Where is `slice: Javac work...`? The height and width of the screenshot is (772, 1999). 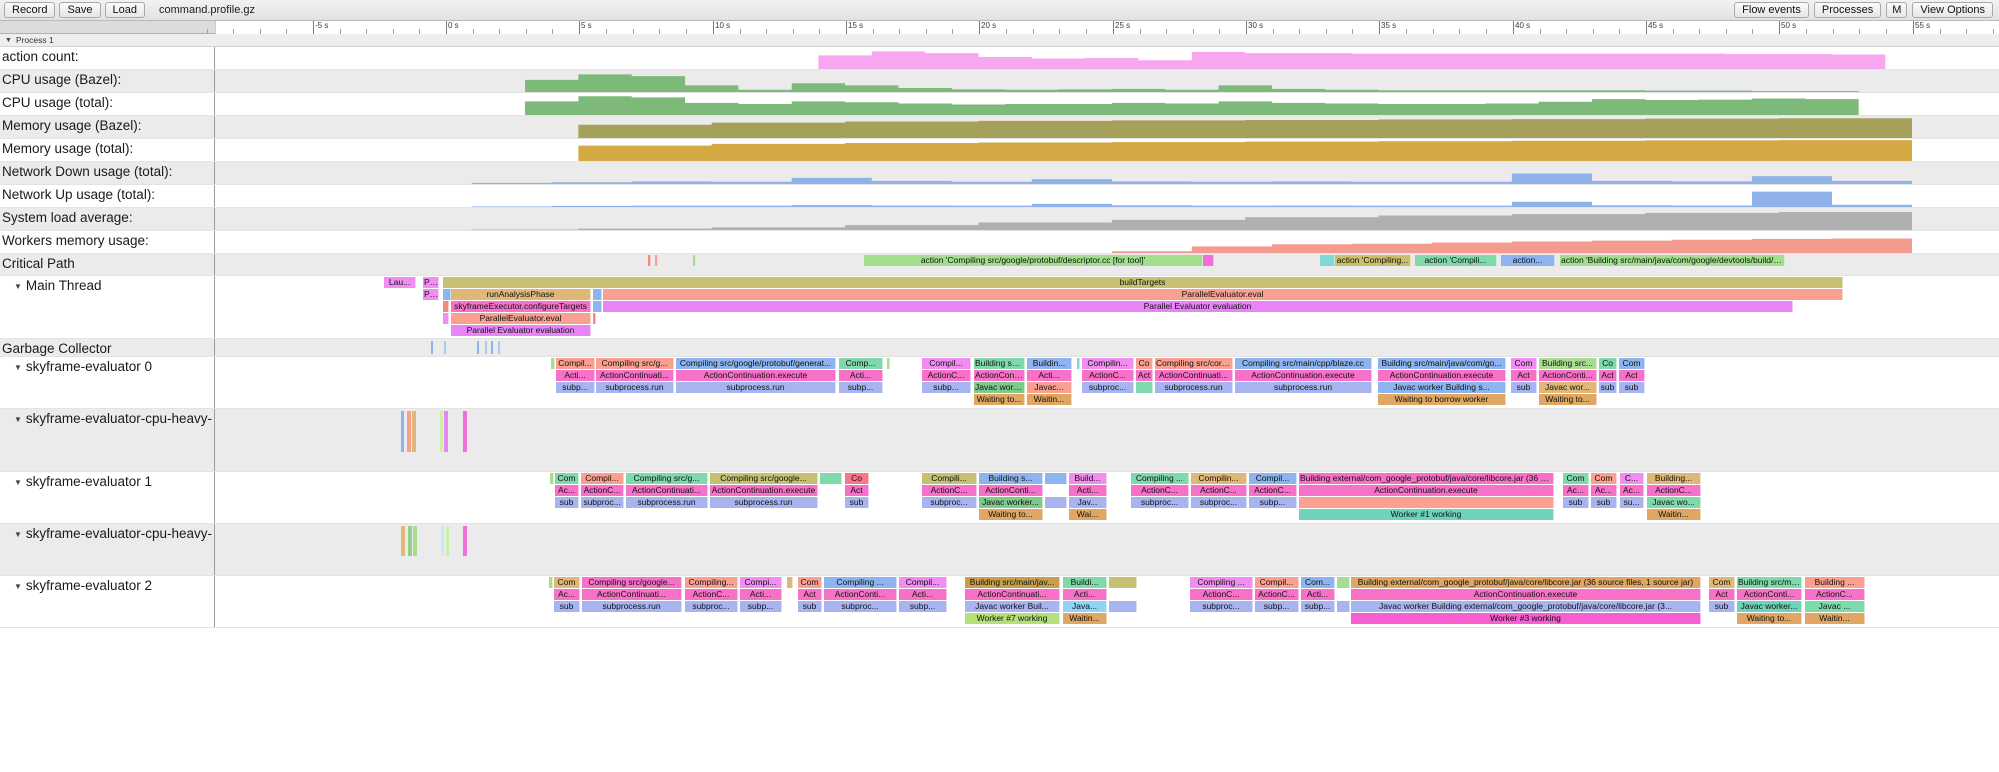
slice: Javac work... is located at coordinates (999, 387).